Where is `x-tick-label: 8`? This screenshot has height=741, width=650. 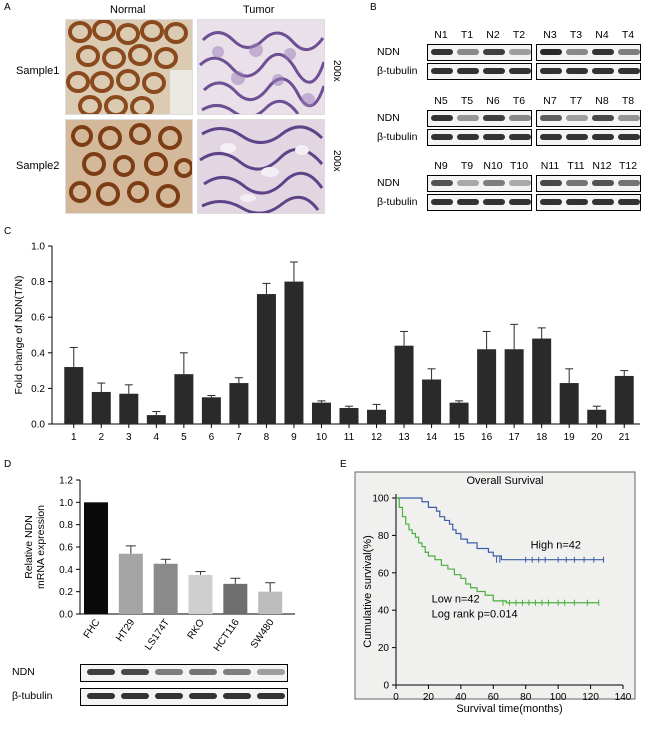
x-tick-label: 8 is located at coordinates (267, 437).